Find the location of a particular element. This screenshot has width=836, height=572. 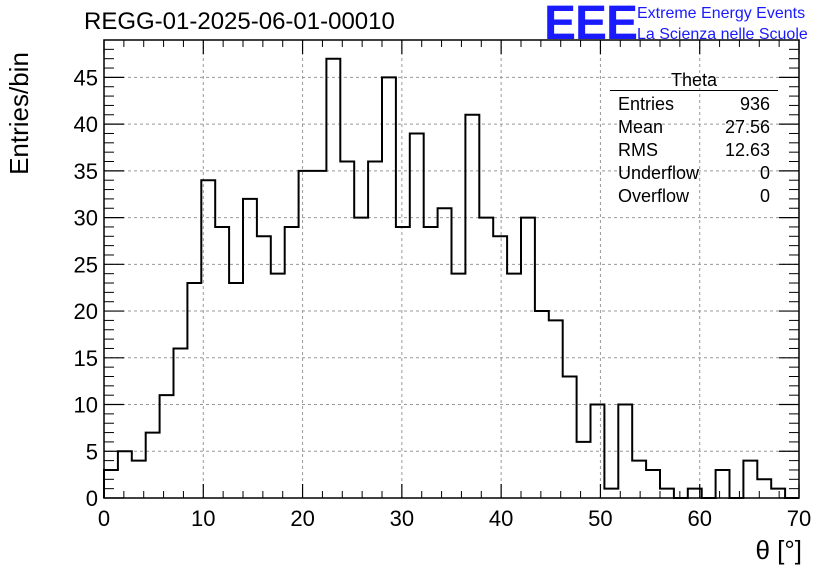

y-tick-label: 25 is located at coordinates (86, 264).